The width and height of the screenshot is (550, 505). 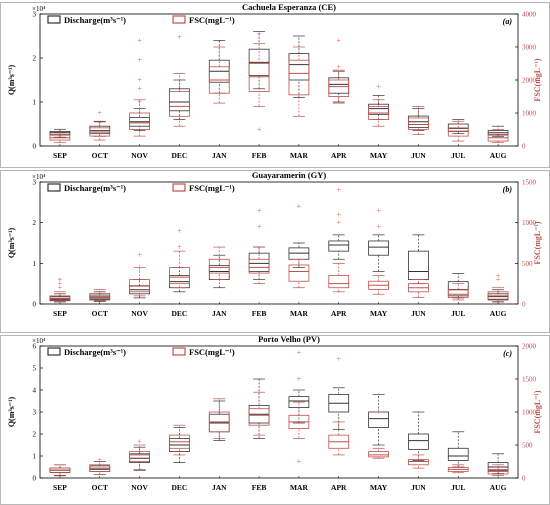 I want to click on panel-label: (b), so click(x=508, y=189).